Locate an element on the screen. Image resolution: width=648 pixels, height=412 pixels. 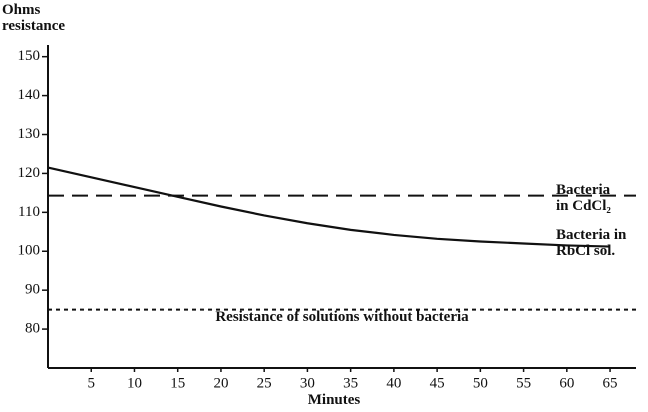
series-label: Bacteria in CdCl₂ is located at coordinates (583, 198).